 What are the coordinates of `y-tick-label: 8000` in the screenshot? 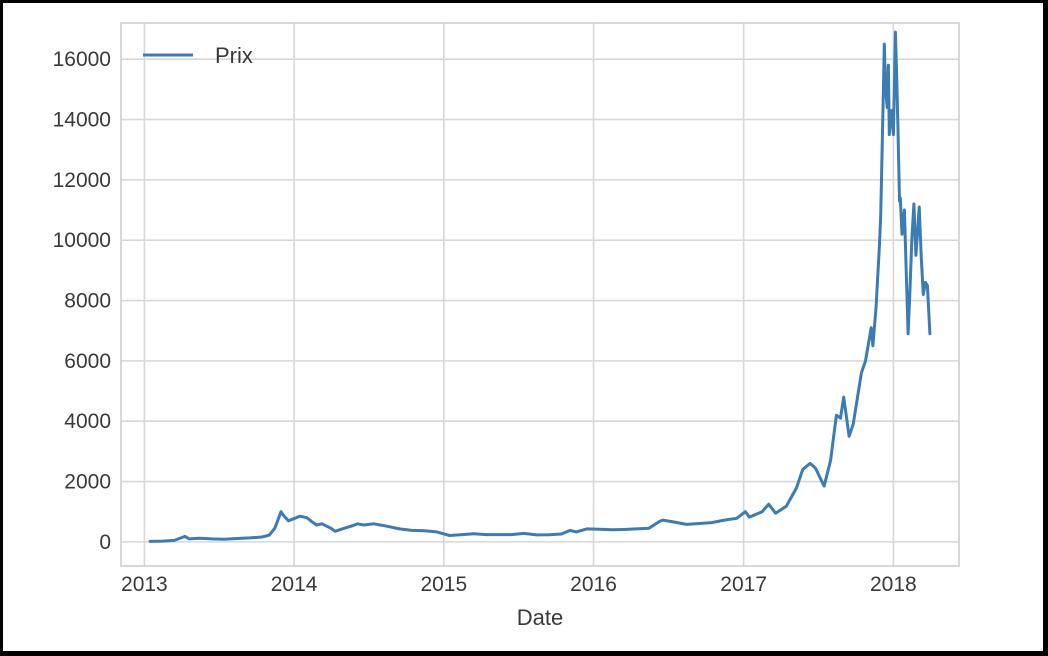 It's located at (87, 301).